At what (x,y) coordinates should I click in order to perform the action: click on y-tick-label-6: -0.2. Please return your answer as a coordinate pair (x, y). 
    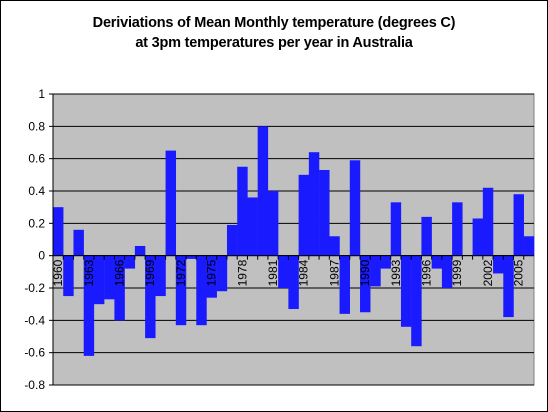
    Looking at the image, I should click on (34, 288).